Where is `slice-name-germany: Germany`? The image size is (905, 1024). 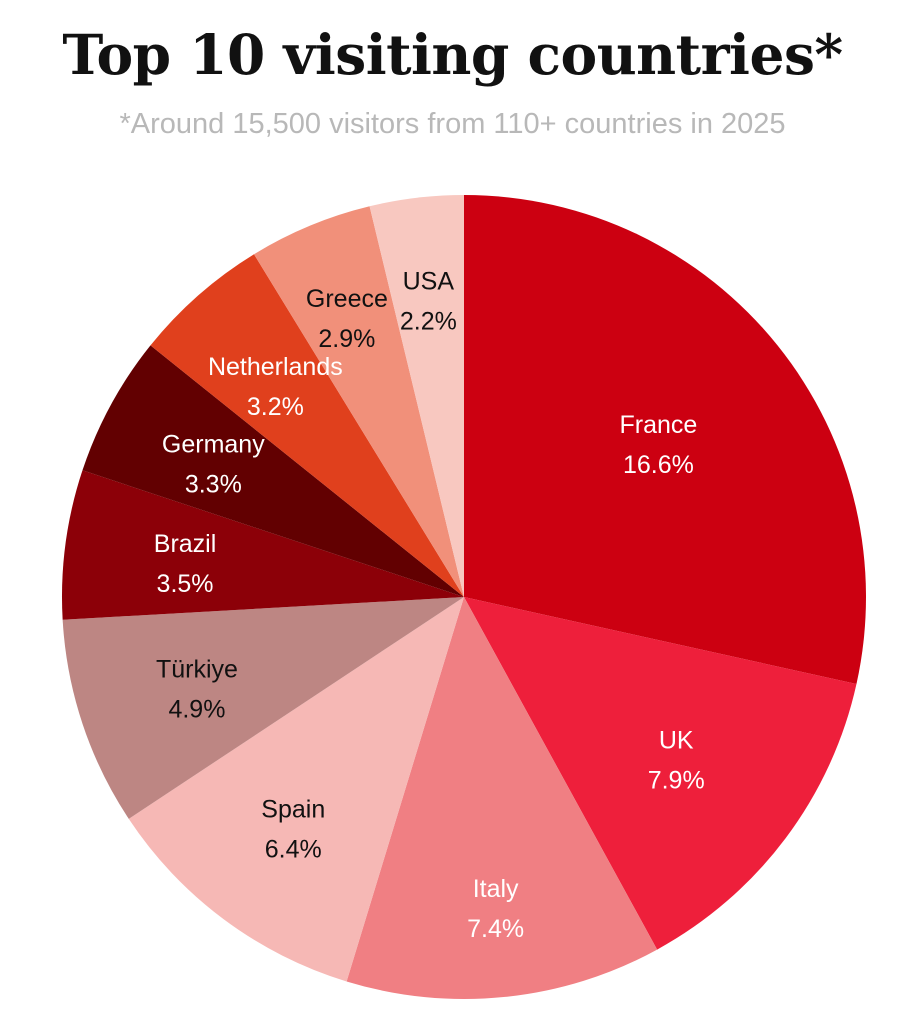
slice-name-germany: Germany is located at coordinates (213, 445).